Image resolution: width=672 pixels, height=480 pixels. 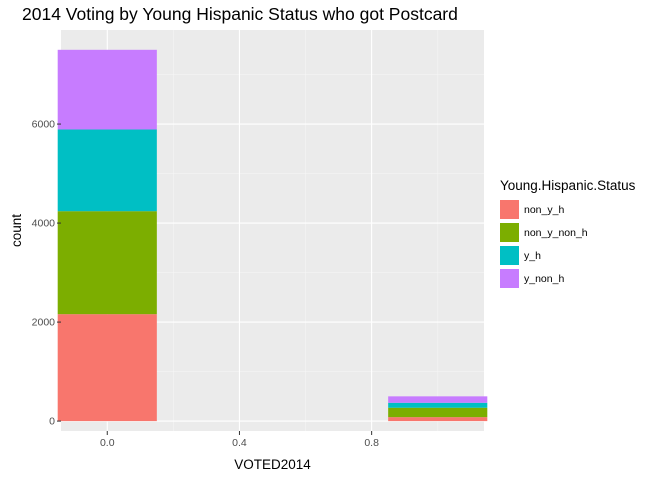 I want to click on x-axis: 0.0 0.4 0.8, so click(x=239, y=440).